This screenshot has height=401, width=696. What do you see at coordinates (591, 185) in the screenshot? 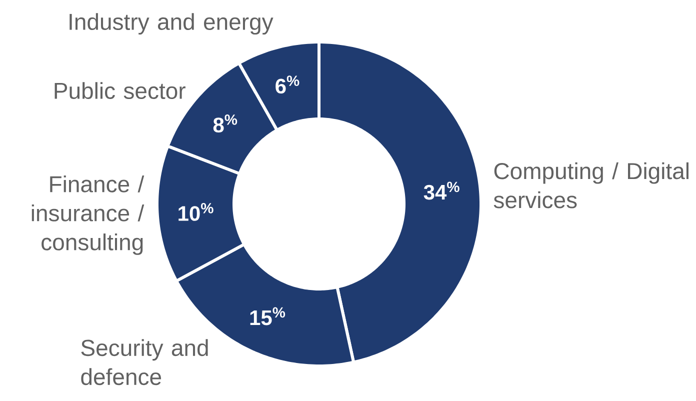
I see `slice-label: Computing / Digital services` at bounding box center [591, 185].